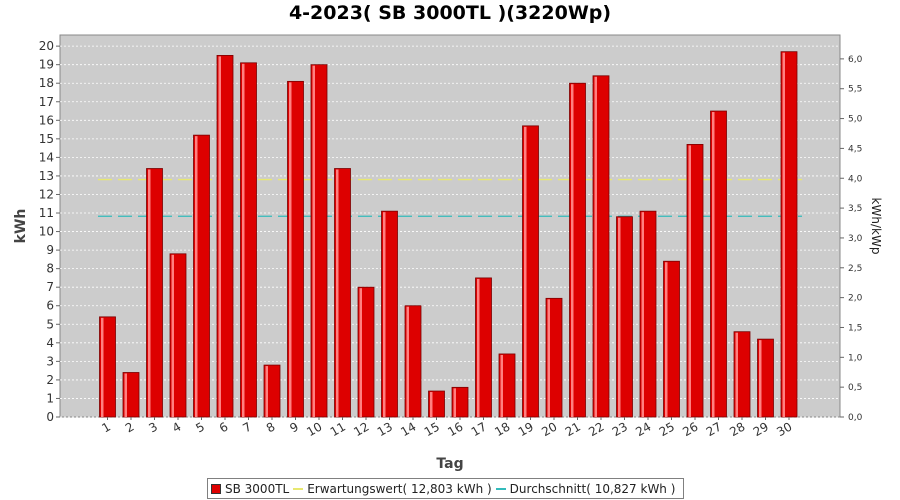 Image resolution: width=900 pixels, height=500 pixels. What do you see at coordinates (177, 427) in the screenshot?
I see `x-tick-label: 4` at bounding box center [177, 427].